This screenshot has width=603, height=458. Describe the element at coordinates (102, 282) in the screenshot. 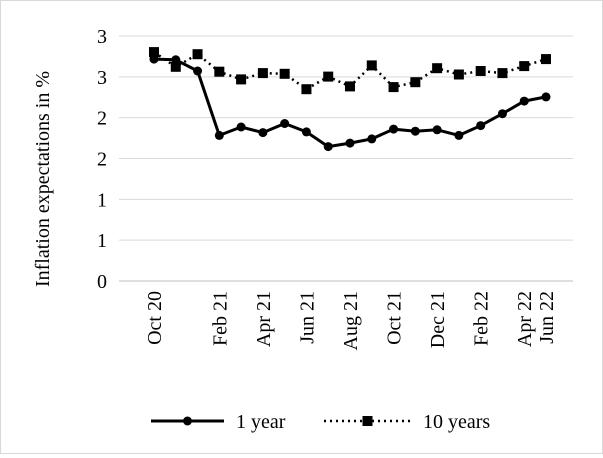

I see `y-tick-label: 0` at that location.